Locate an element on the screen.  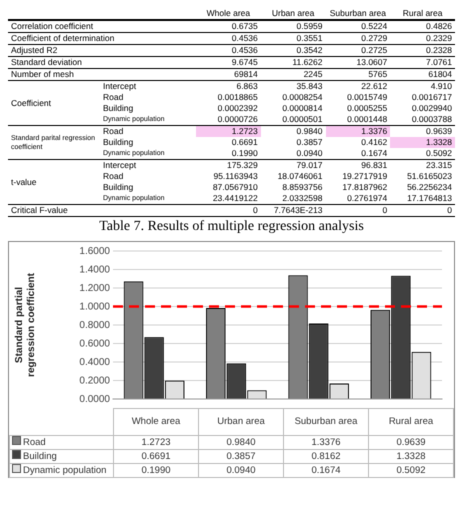
text: 0.2761974 is located at coordinates (367, 198).